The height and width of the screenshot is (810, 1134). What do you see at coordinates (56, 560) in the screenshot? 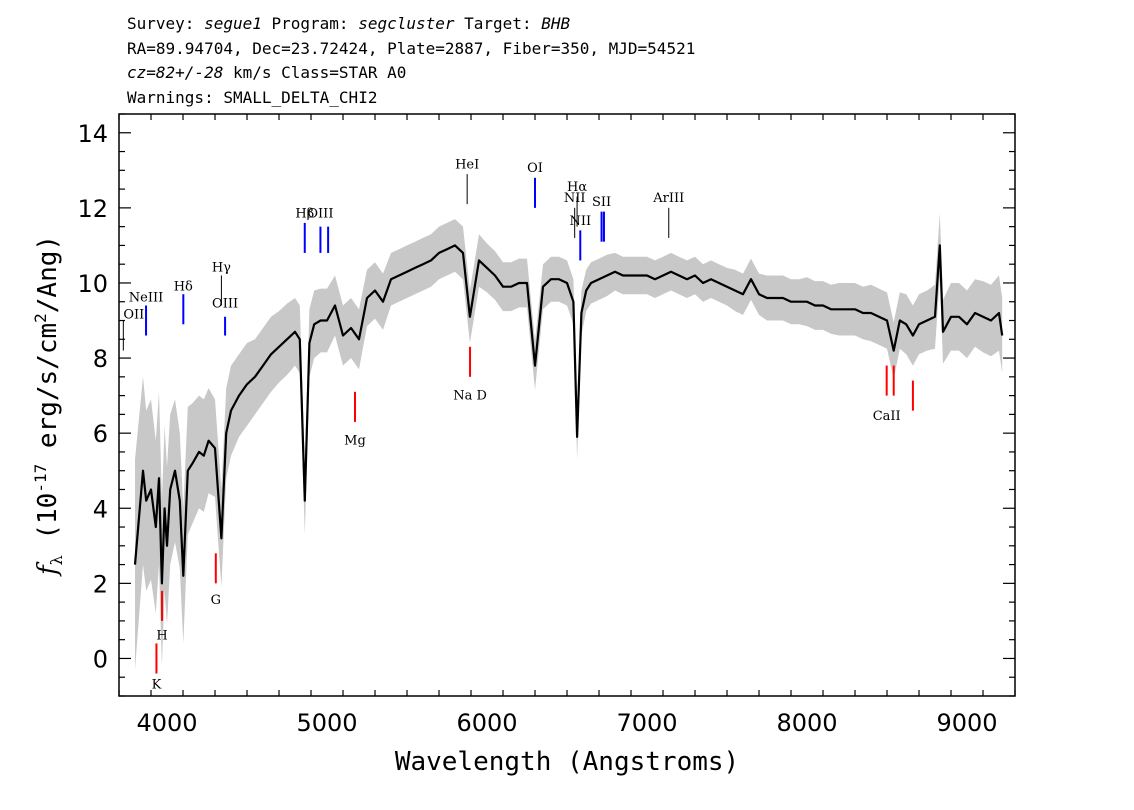
I see `y-axis-symbol-sub: λ` at bounding box center [56, 560].